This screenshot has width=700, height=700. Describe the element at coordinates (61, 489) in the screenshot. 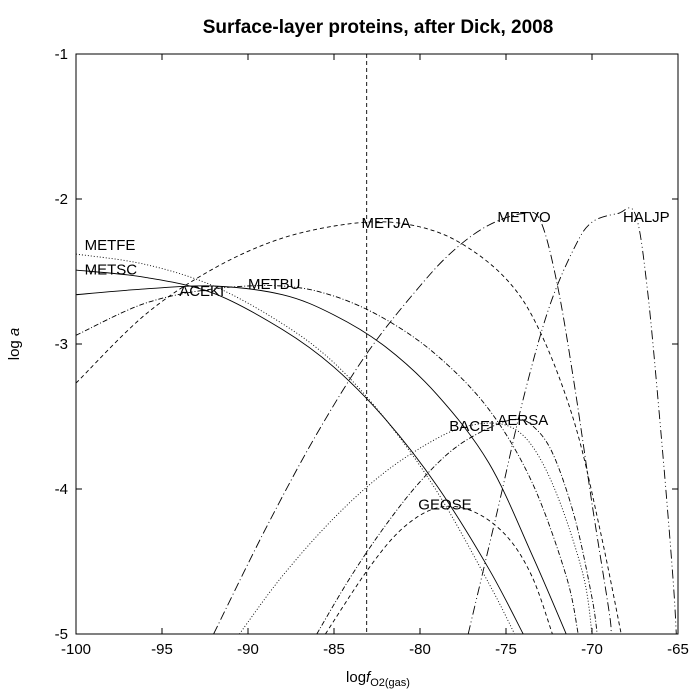

I see `y-tick-label: -4` at that location.